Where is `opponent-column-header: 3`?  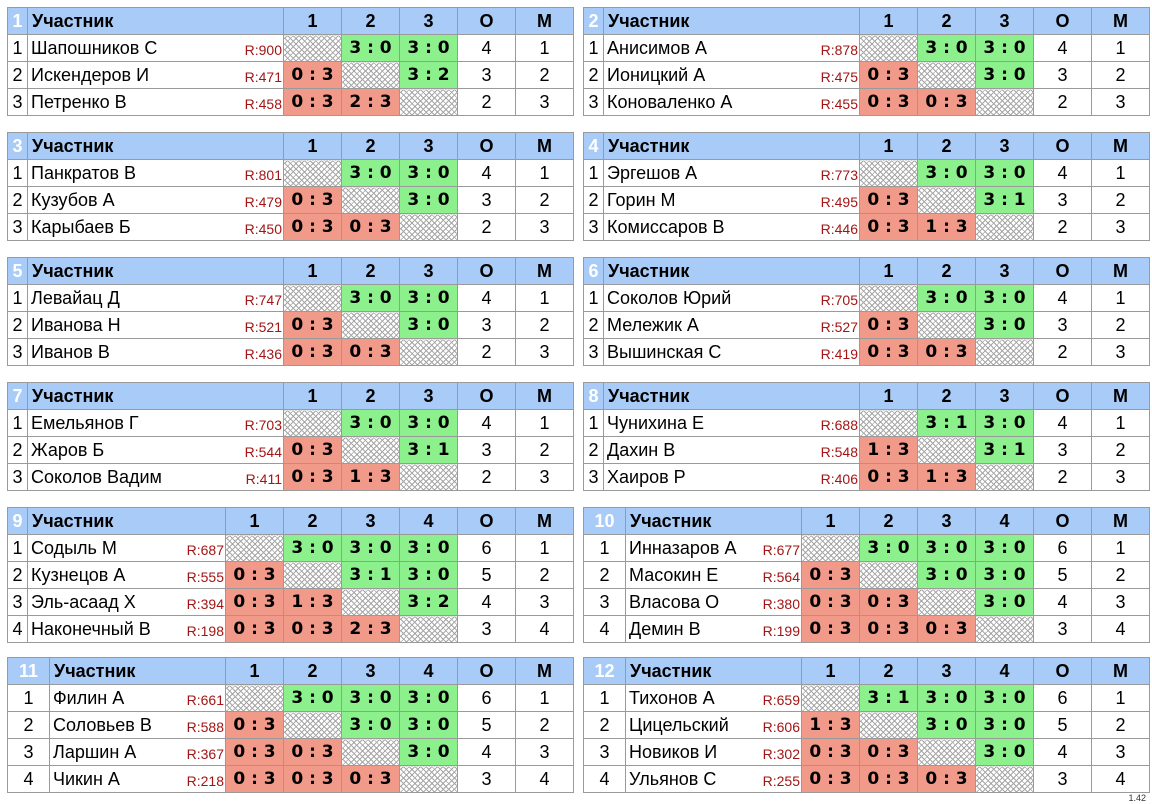 opponent-column-header: 3 is located at coordinates (428, 21).